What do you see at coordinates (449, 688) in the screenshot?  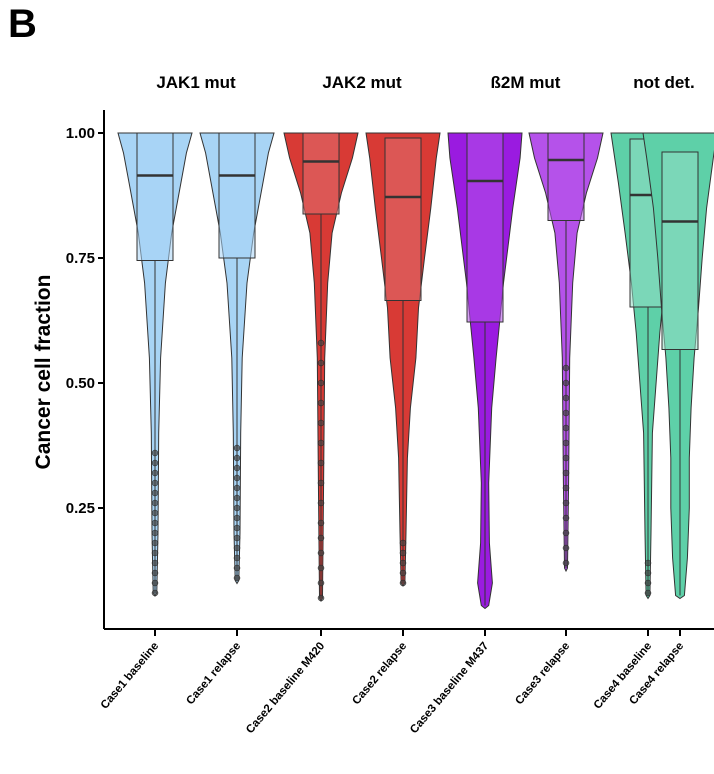 I see `x-tick-label: Case3 baseline M437` at bounding box center [449, 688].